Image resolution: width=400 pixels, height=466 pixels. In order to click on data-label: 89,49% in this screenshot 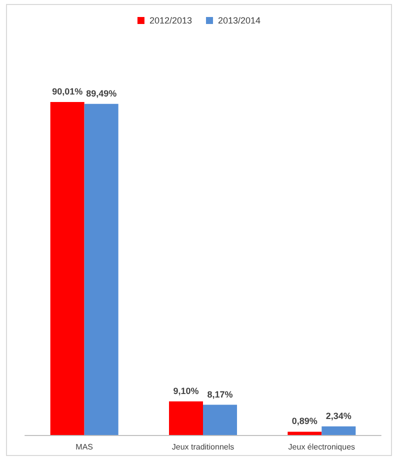, I will do `click(101, 93)`.